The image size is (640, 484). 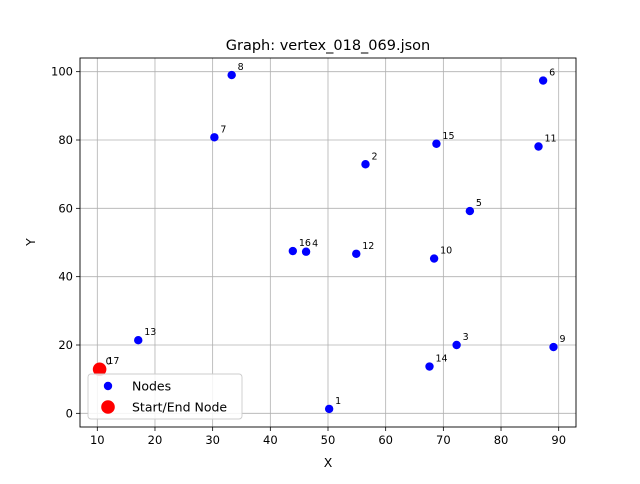 I want to click on node-label: 10, so click(x=446, y=251).